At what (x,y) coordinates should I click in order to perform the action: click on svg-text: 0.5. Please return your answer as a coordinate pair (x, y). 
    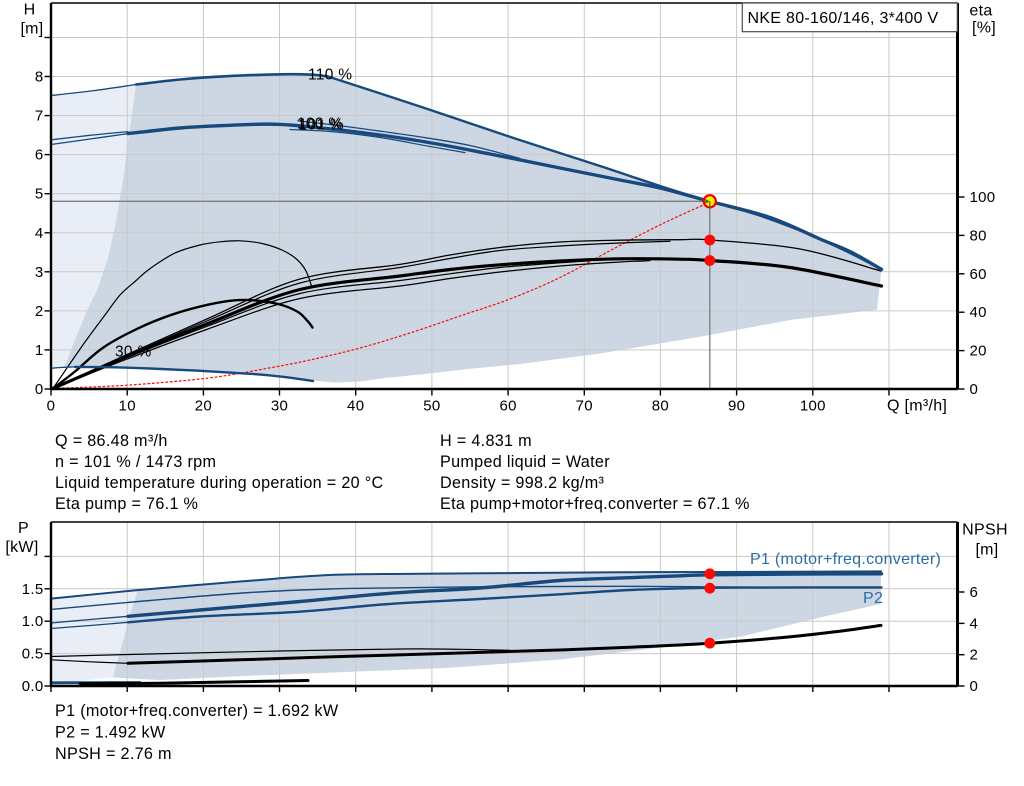
    Looking at the image, I should click on (33, 654).